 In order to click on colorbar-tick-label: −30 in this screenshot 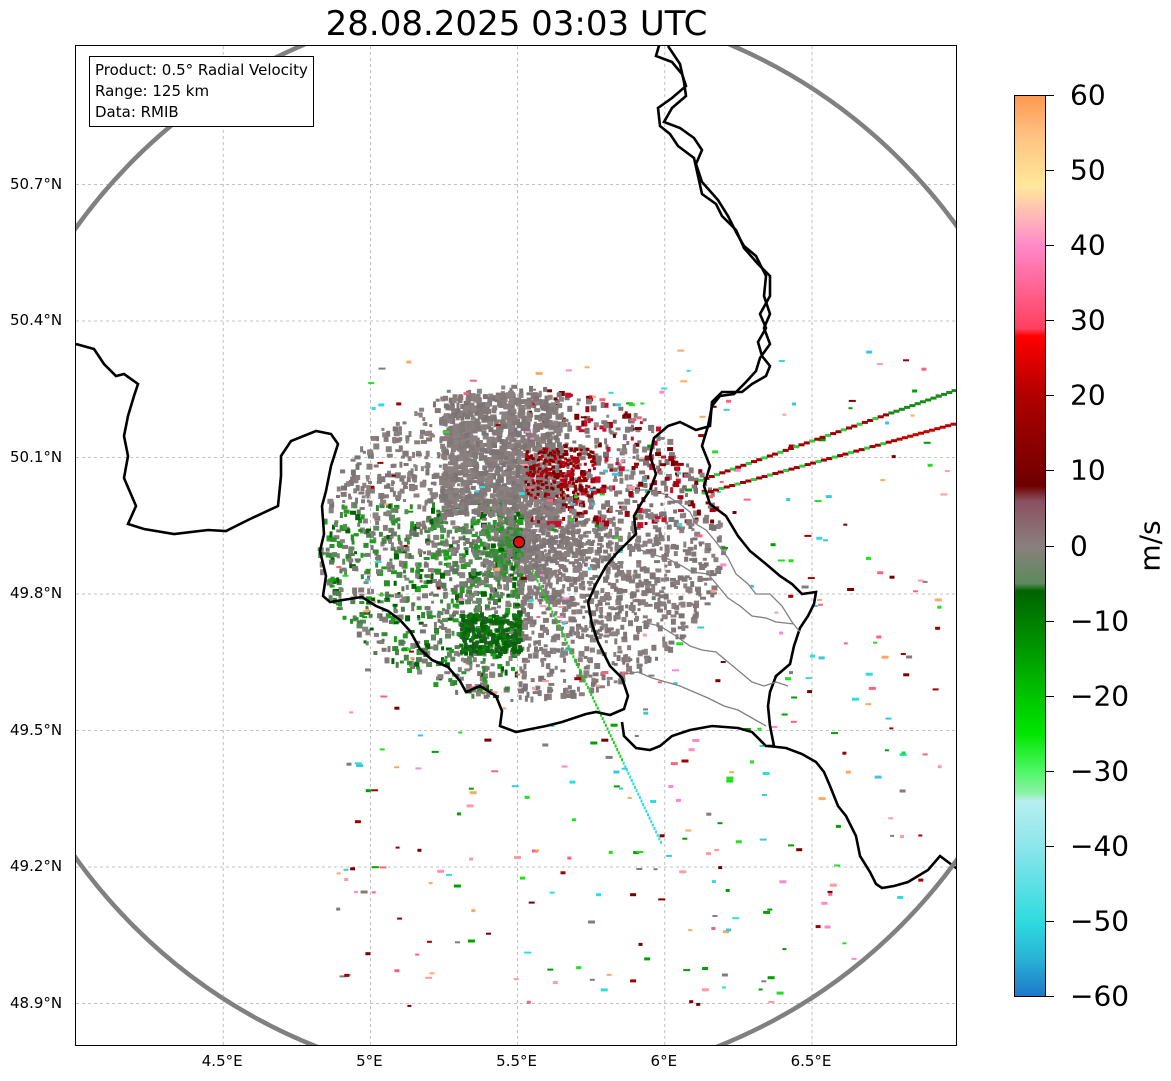, I will do `click(1100, 771)`.